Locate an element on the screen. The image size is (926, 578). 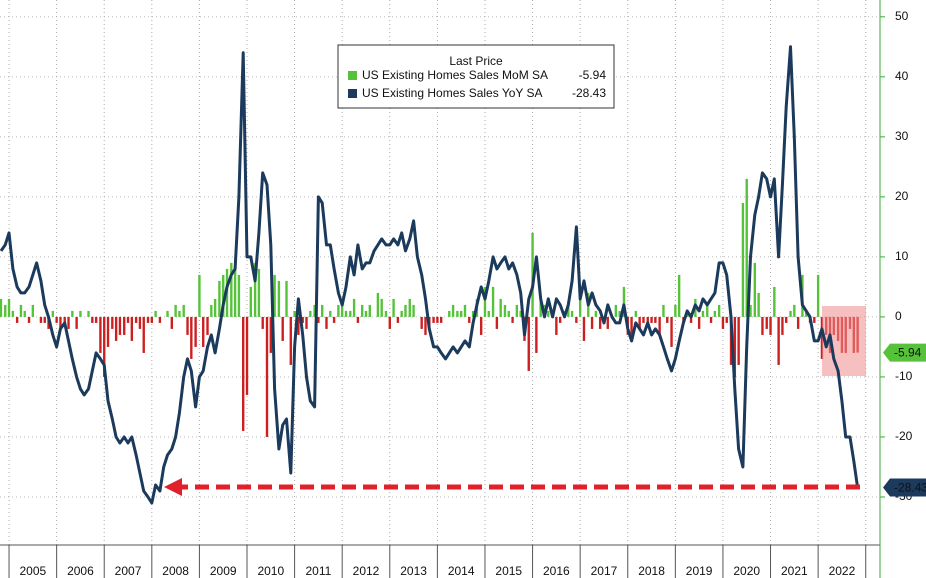
x-tick-label: 2005 is located at coordinates (32, 571).